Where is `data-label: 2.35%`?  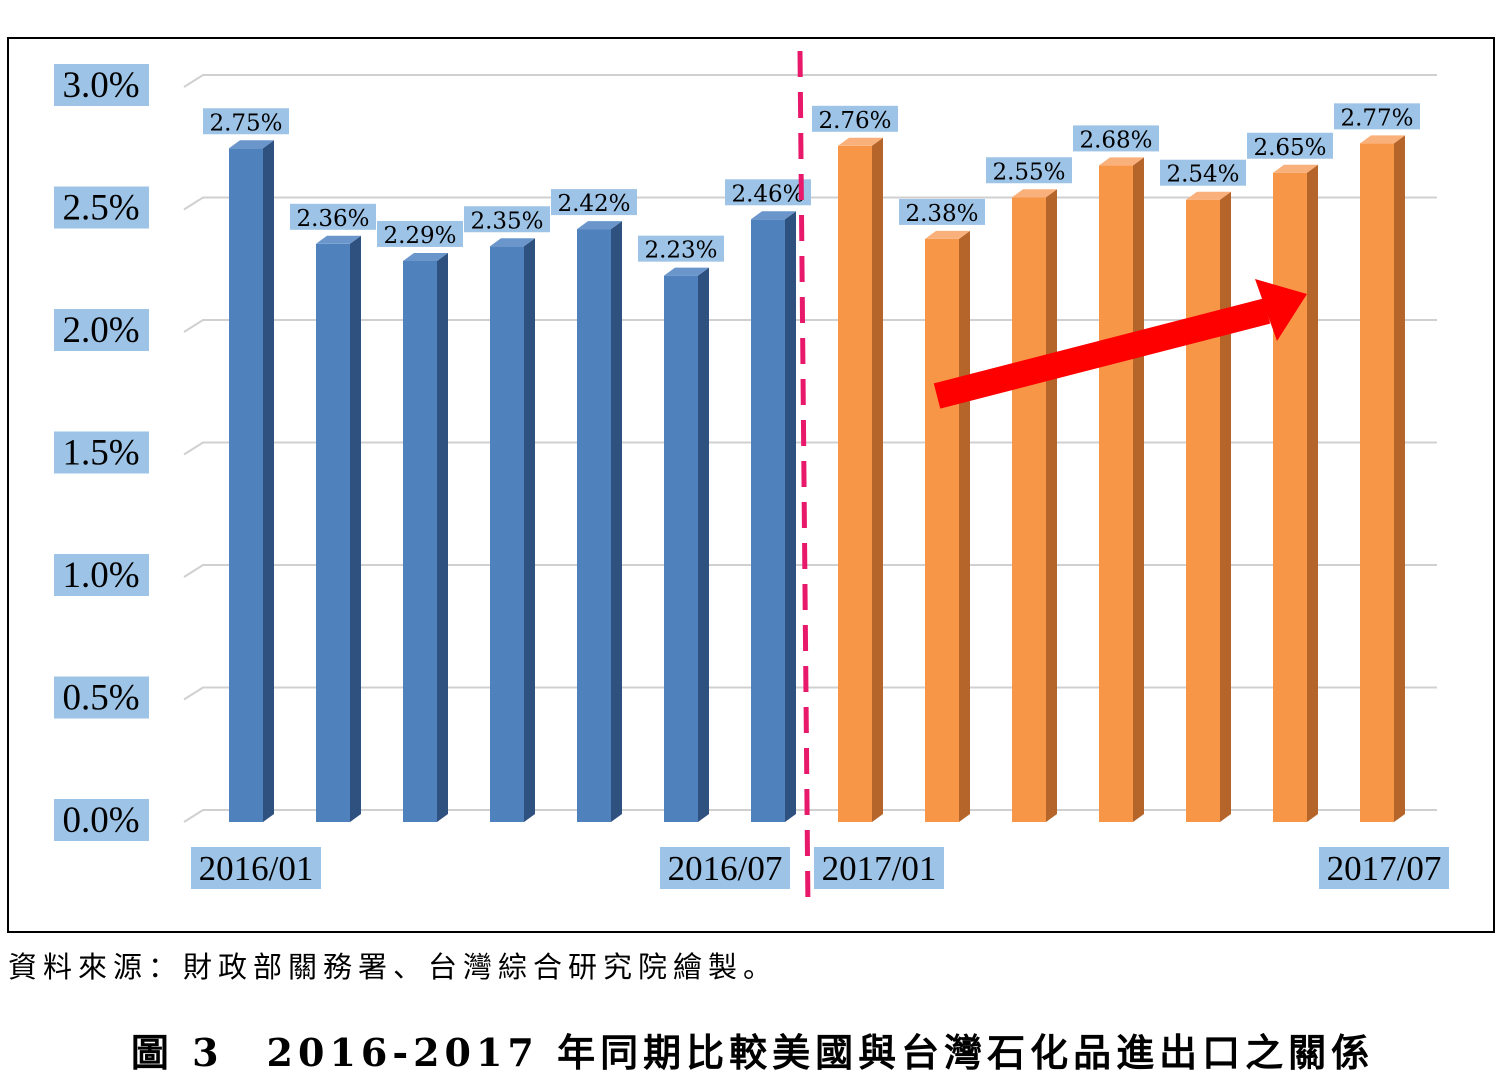
data-label: 2.35% is located at coordinates (507, 220).